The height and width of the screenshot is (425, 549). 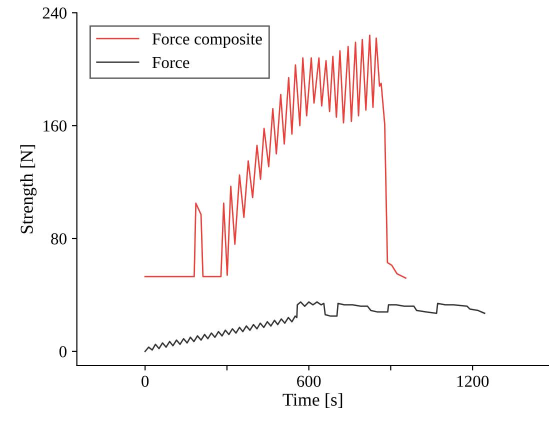 What do you see at coordinates (28, 189) in the screenshot?
I see `y-axis-title: Strength [N]` at bounding box center [28, 189].